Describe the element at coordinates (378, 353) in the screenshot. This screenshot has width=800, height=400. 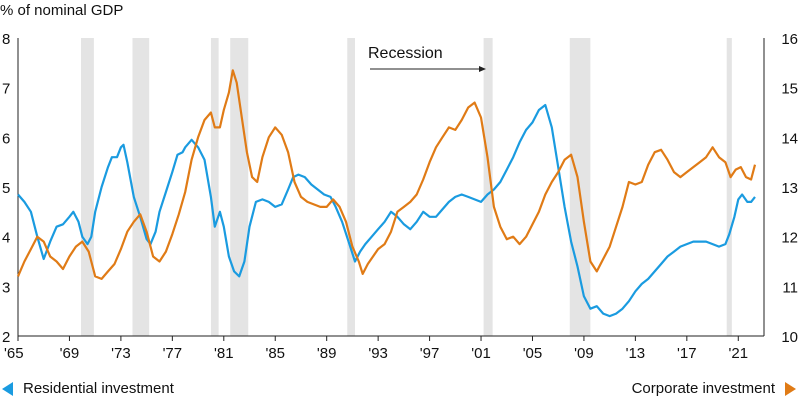
I see `x-tick-label: '93` at that location.